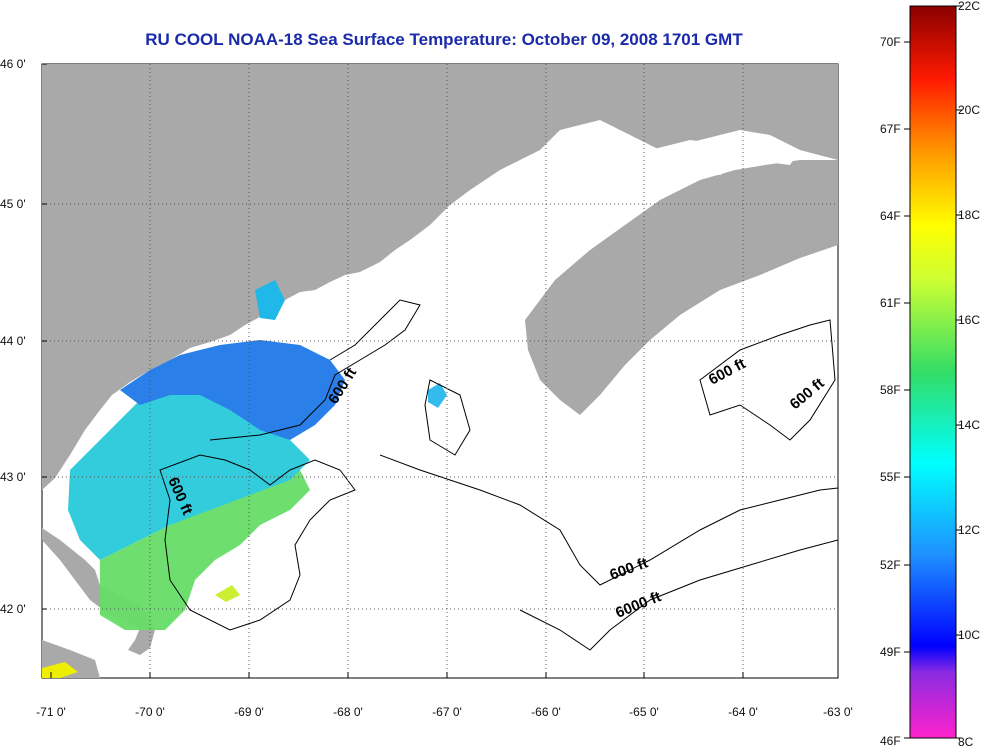 Image resolution: width=984 pixels, height=754 pixels. What do you see at coordinates (232, 390) in the screenshot?
I see `sst-blue` at bounding box center [232, 390].